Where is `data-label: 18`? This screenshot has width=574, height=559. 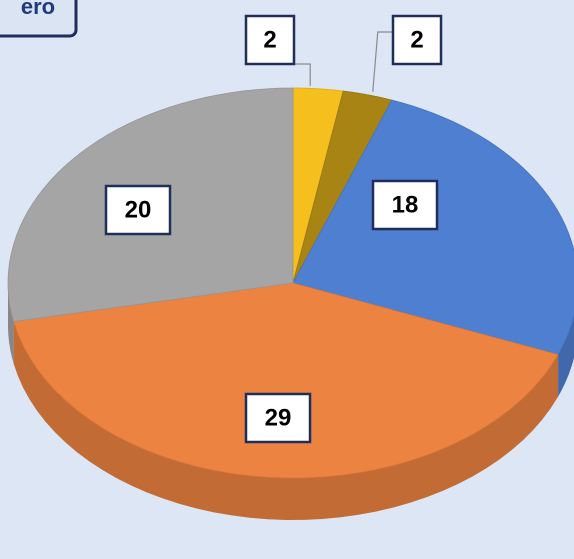 data-label: 18 is located at coordinates (405, 204).